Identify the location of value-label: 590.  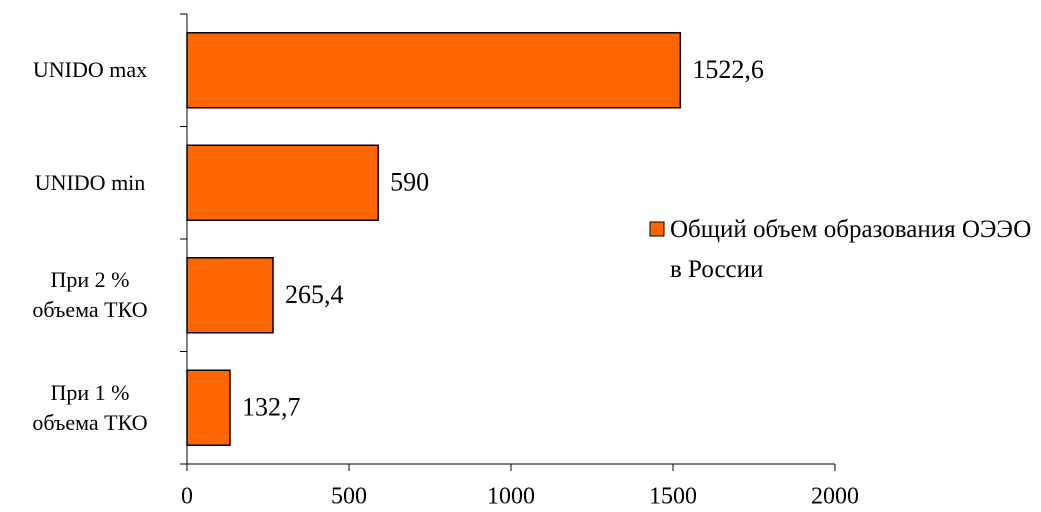
(409, 182).